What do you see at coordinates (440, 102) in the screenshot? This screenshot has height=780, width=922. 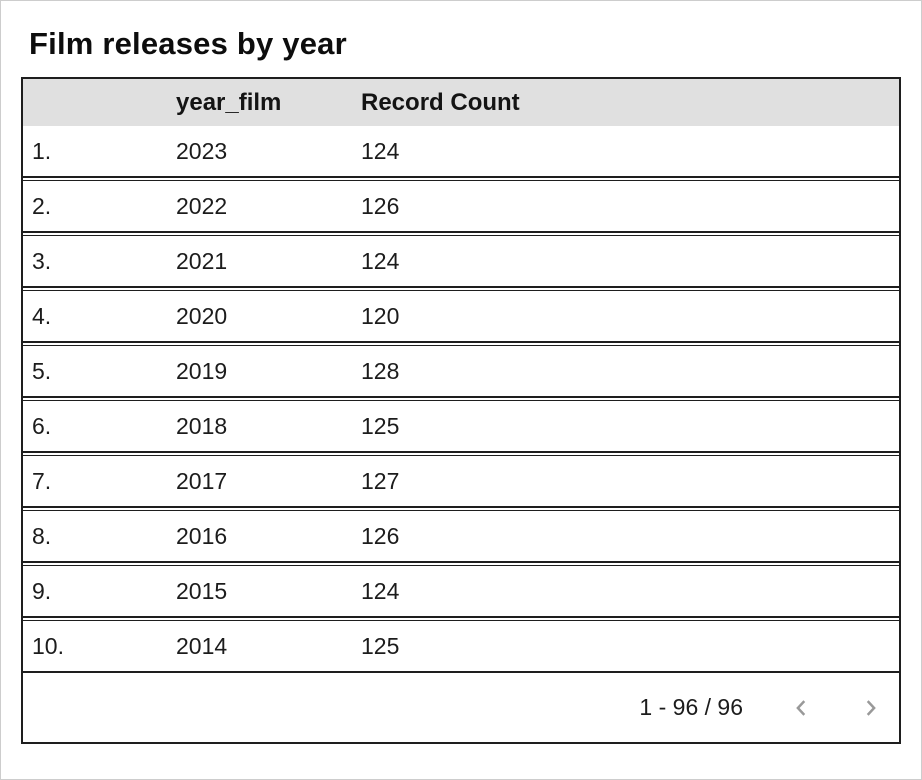 I see `record-count-column-header: Record Count` at bounding box center [440, 102].